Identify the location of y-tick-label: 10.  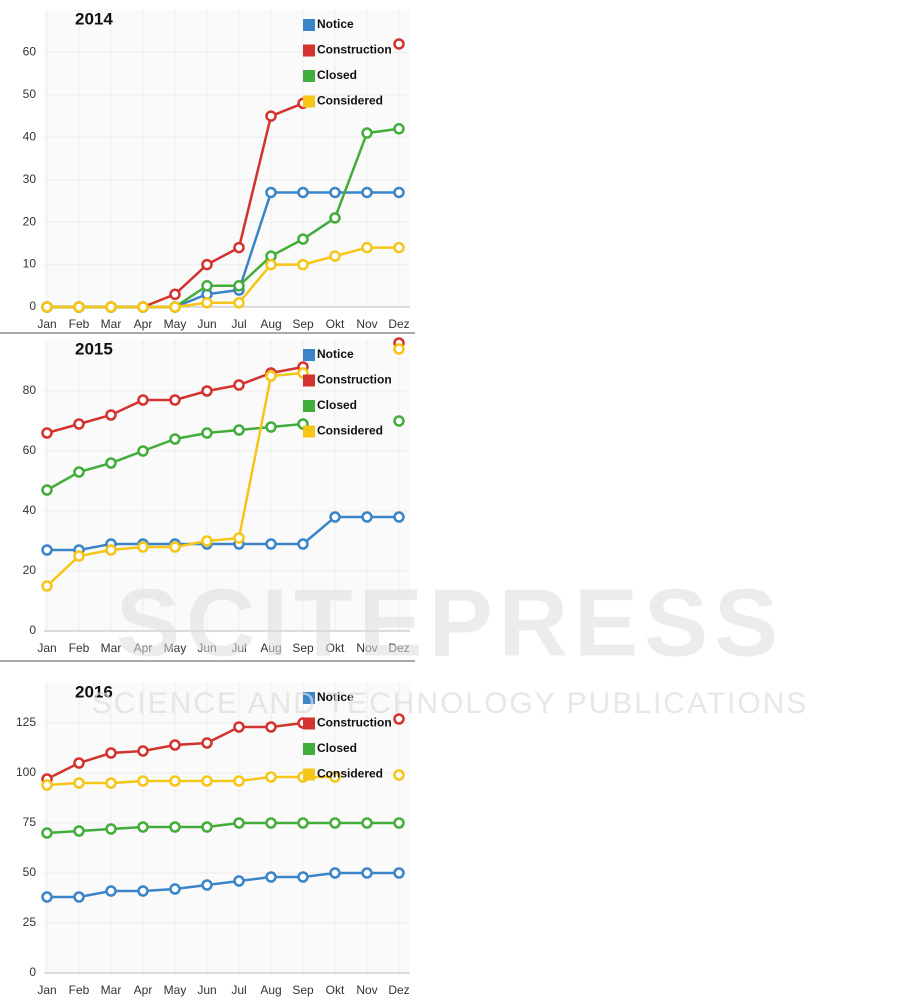
(30, 264).